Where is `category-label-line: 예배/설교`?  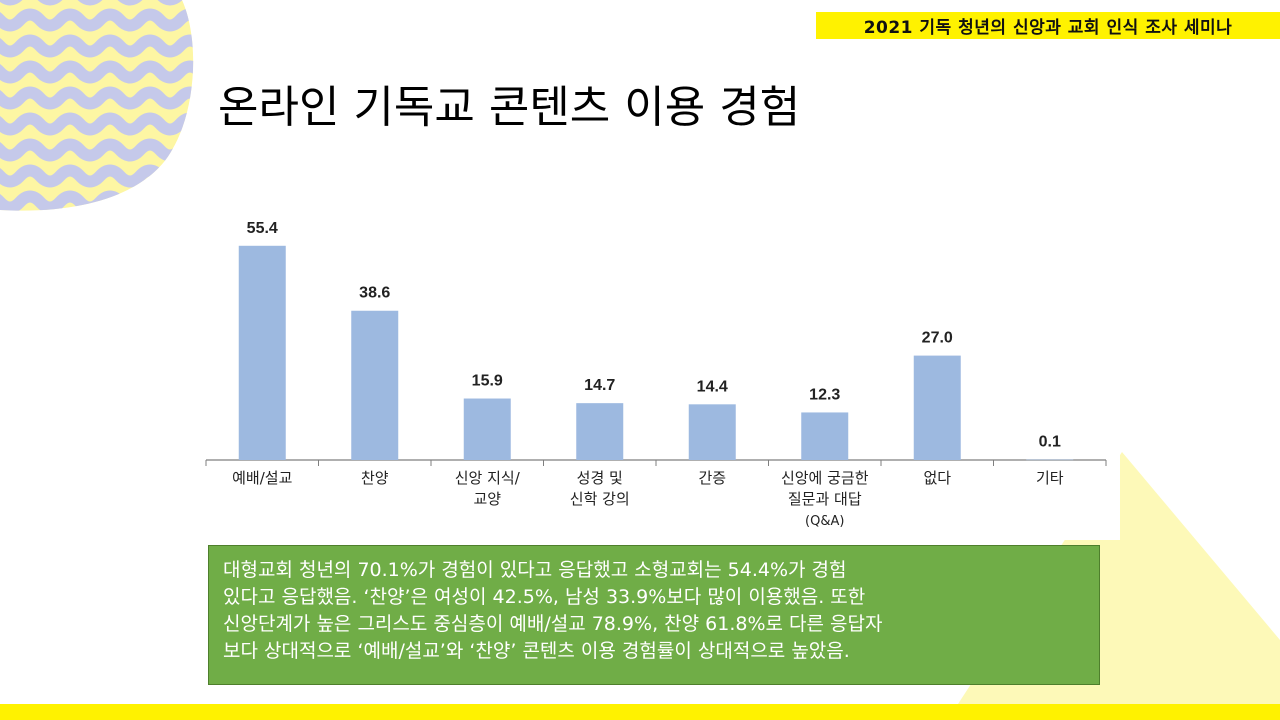
category-label-line: 예배/설교 is located at coordinates (262, 478).